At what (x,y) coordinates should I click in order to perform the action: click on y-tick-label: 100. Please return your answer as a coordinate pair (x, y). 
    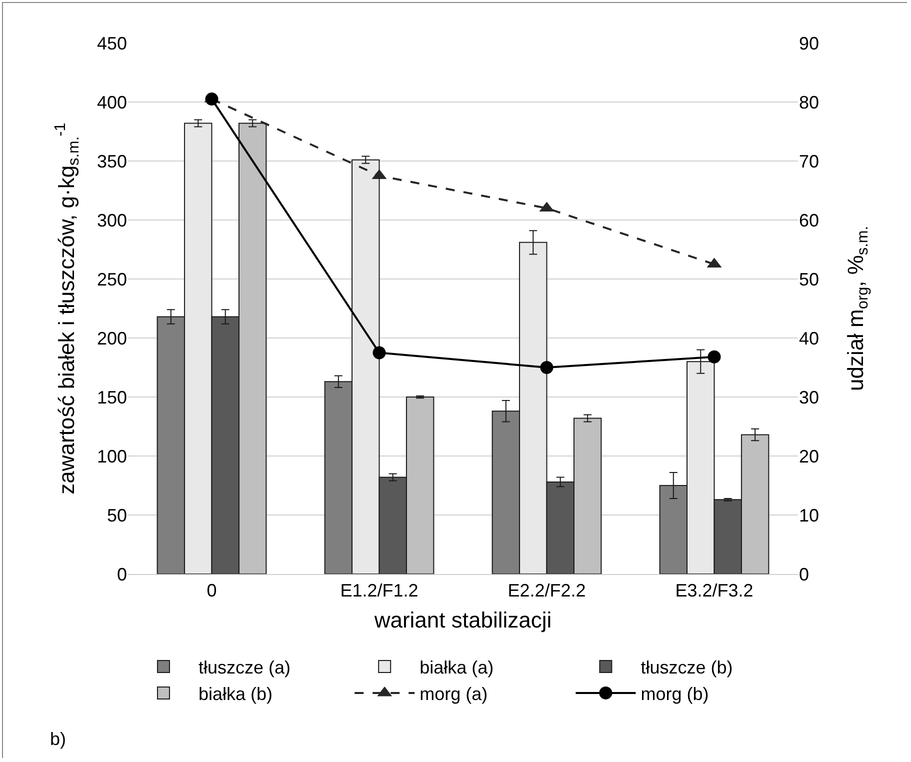
    Looking at the image, I should click on (111, 456).